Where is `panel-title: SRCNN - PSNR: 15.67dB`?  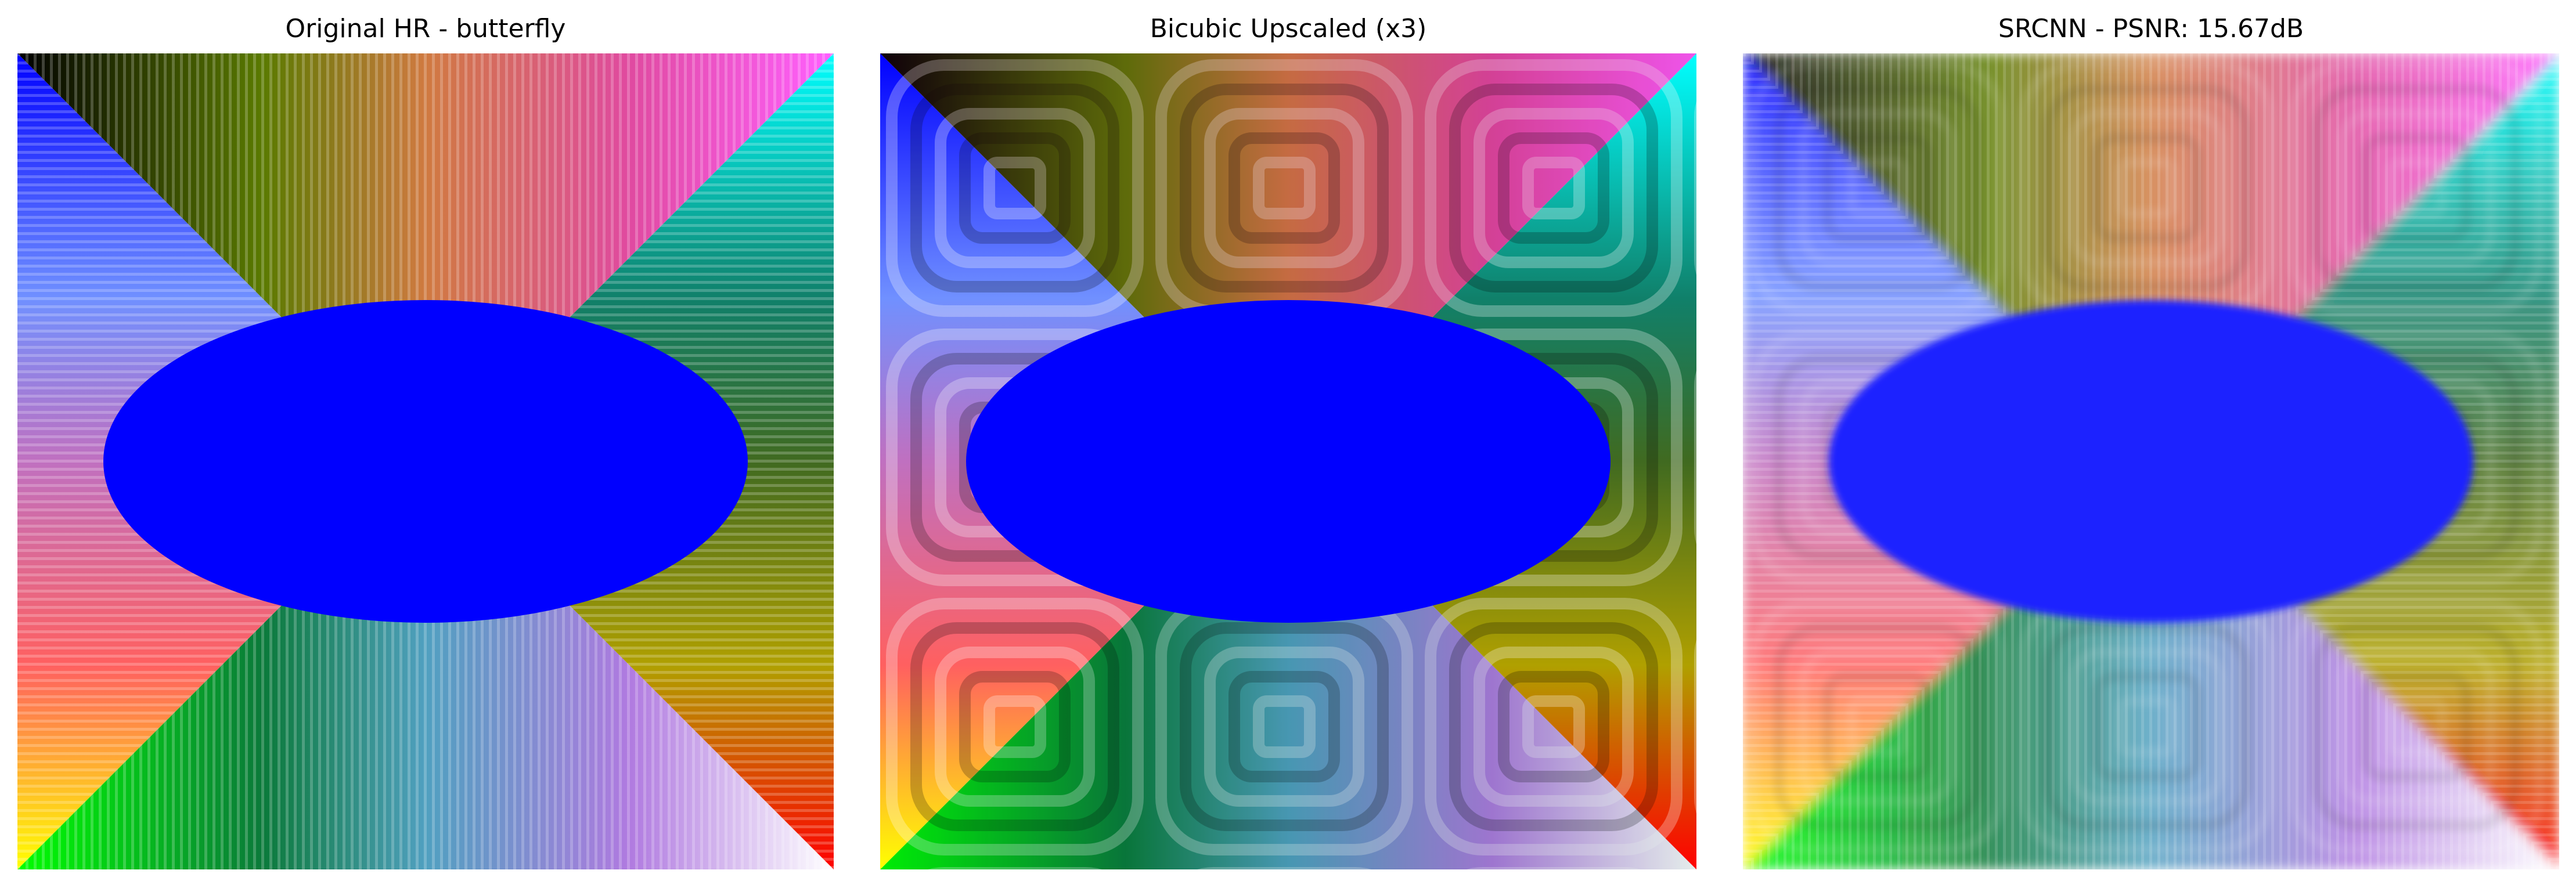
panel-title: SRCNN - PSNR: 15.67dB is located at coordinates (2151, 29).